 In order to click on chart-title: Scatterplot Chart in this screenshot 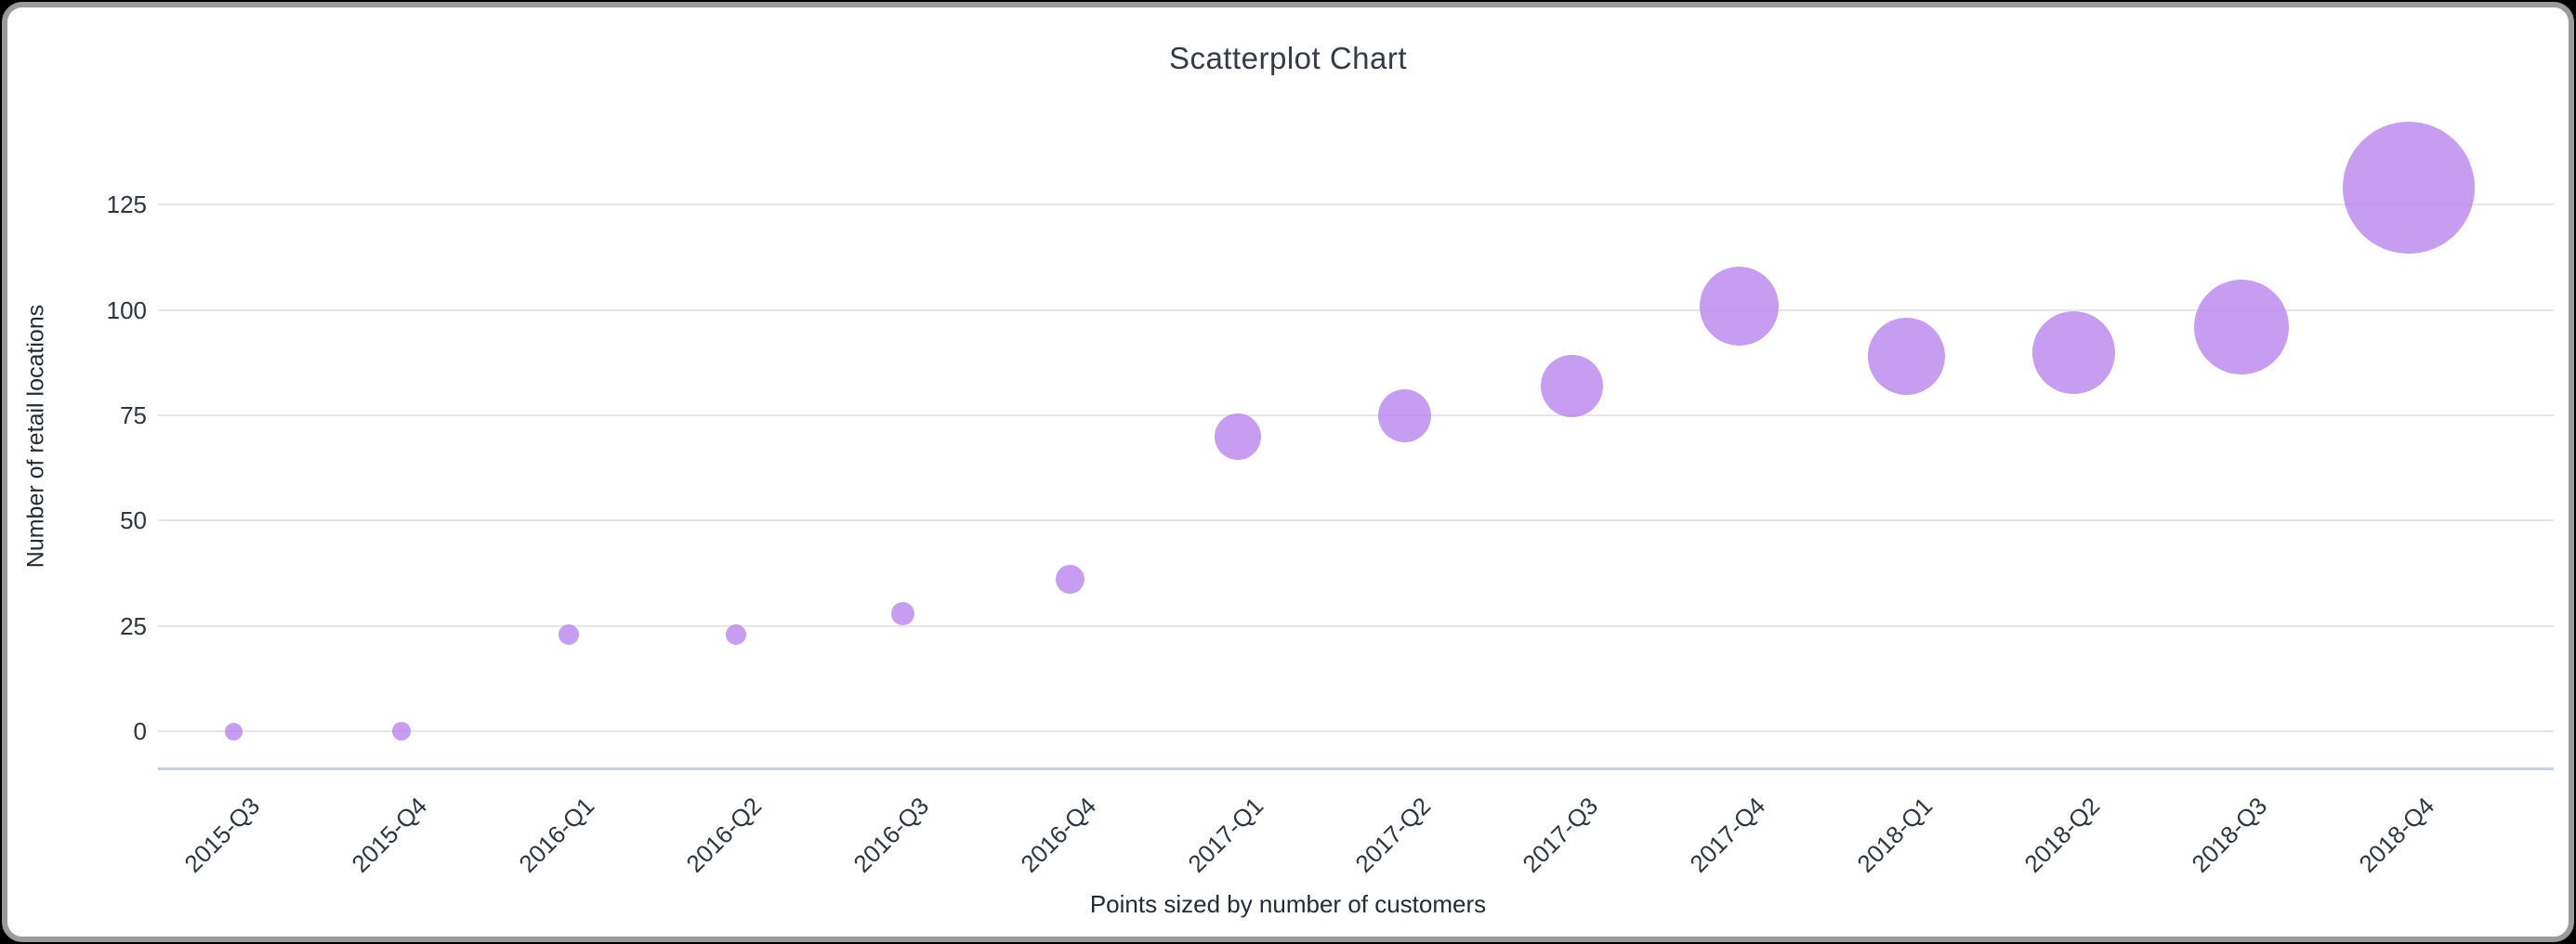, I will do `click(1288, 58)`.